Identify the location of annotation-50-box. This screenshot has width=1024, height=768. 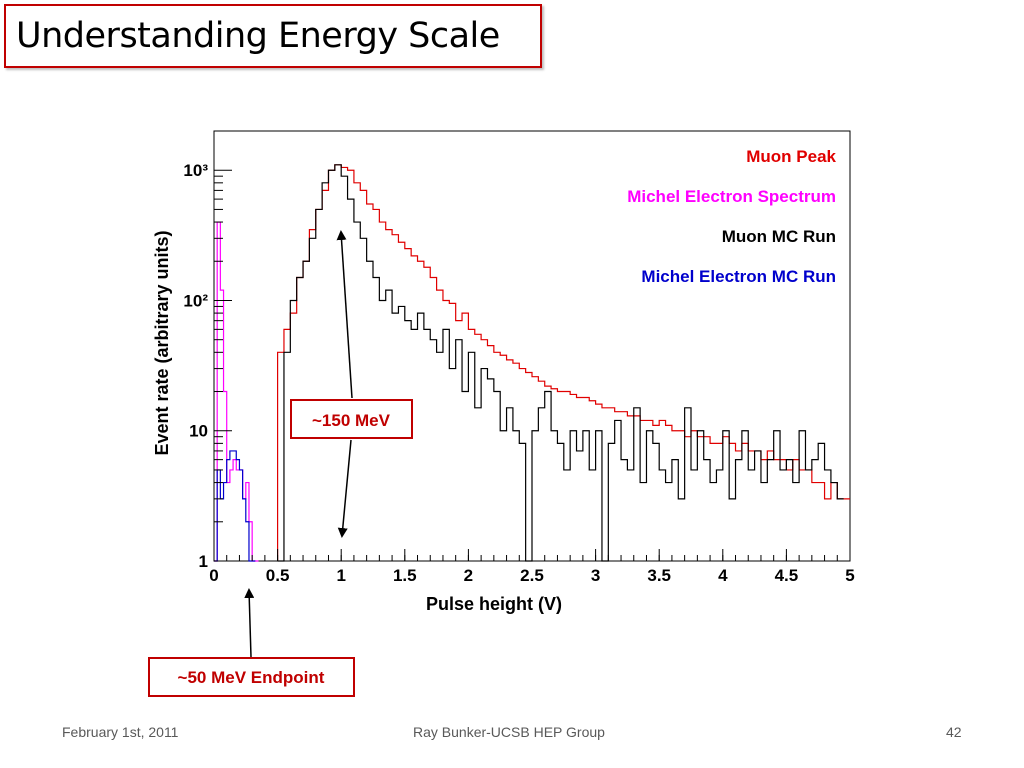
(251, 677).